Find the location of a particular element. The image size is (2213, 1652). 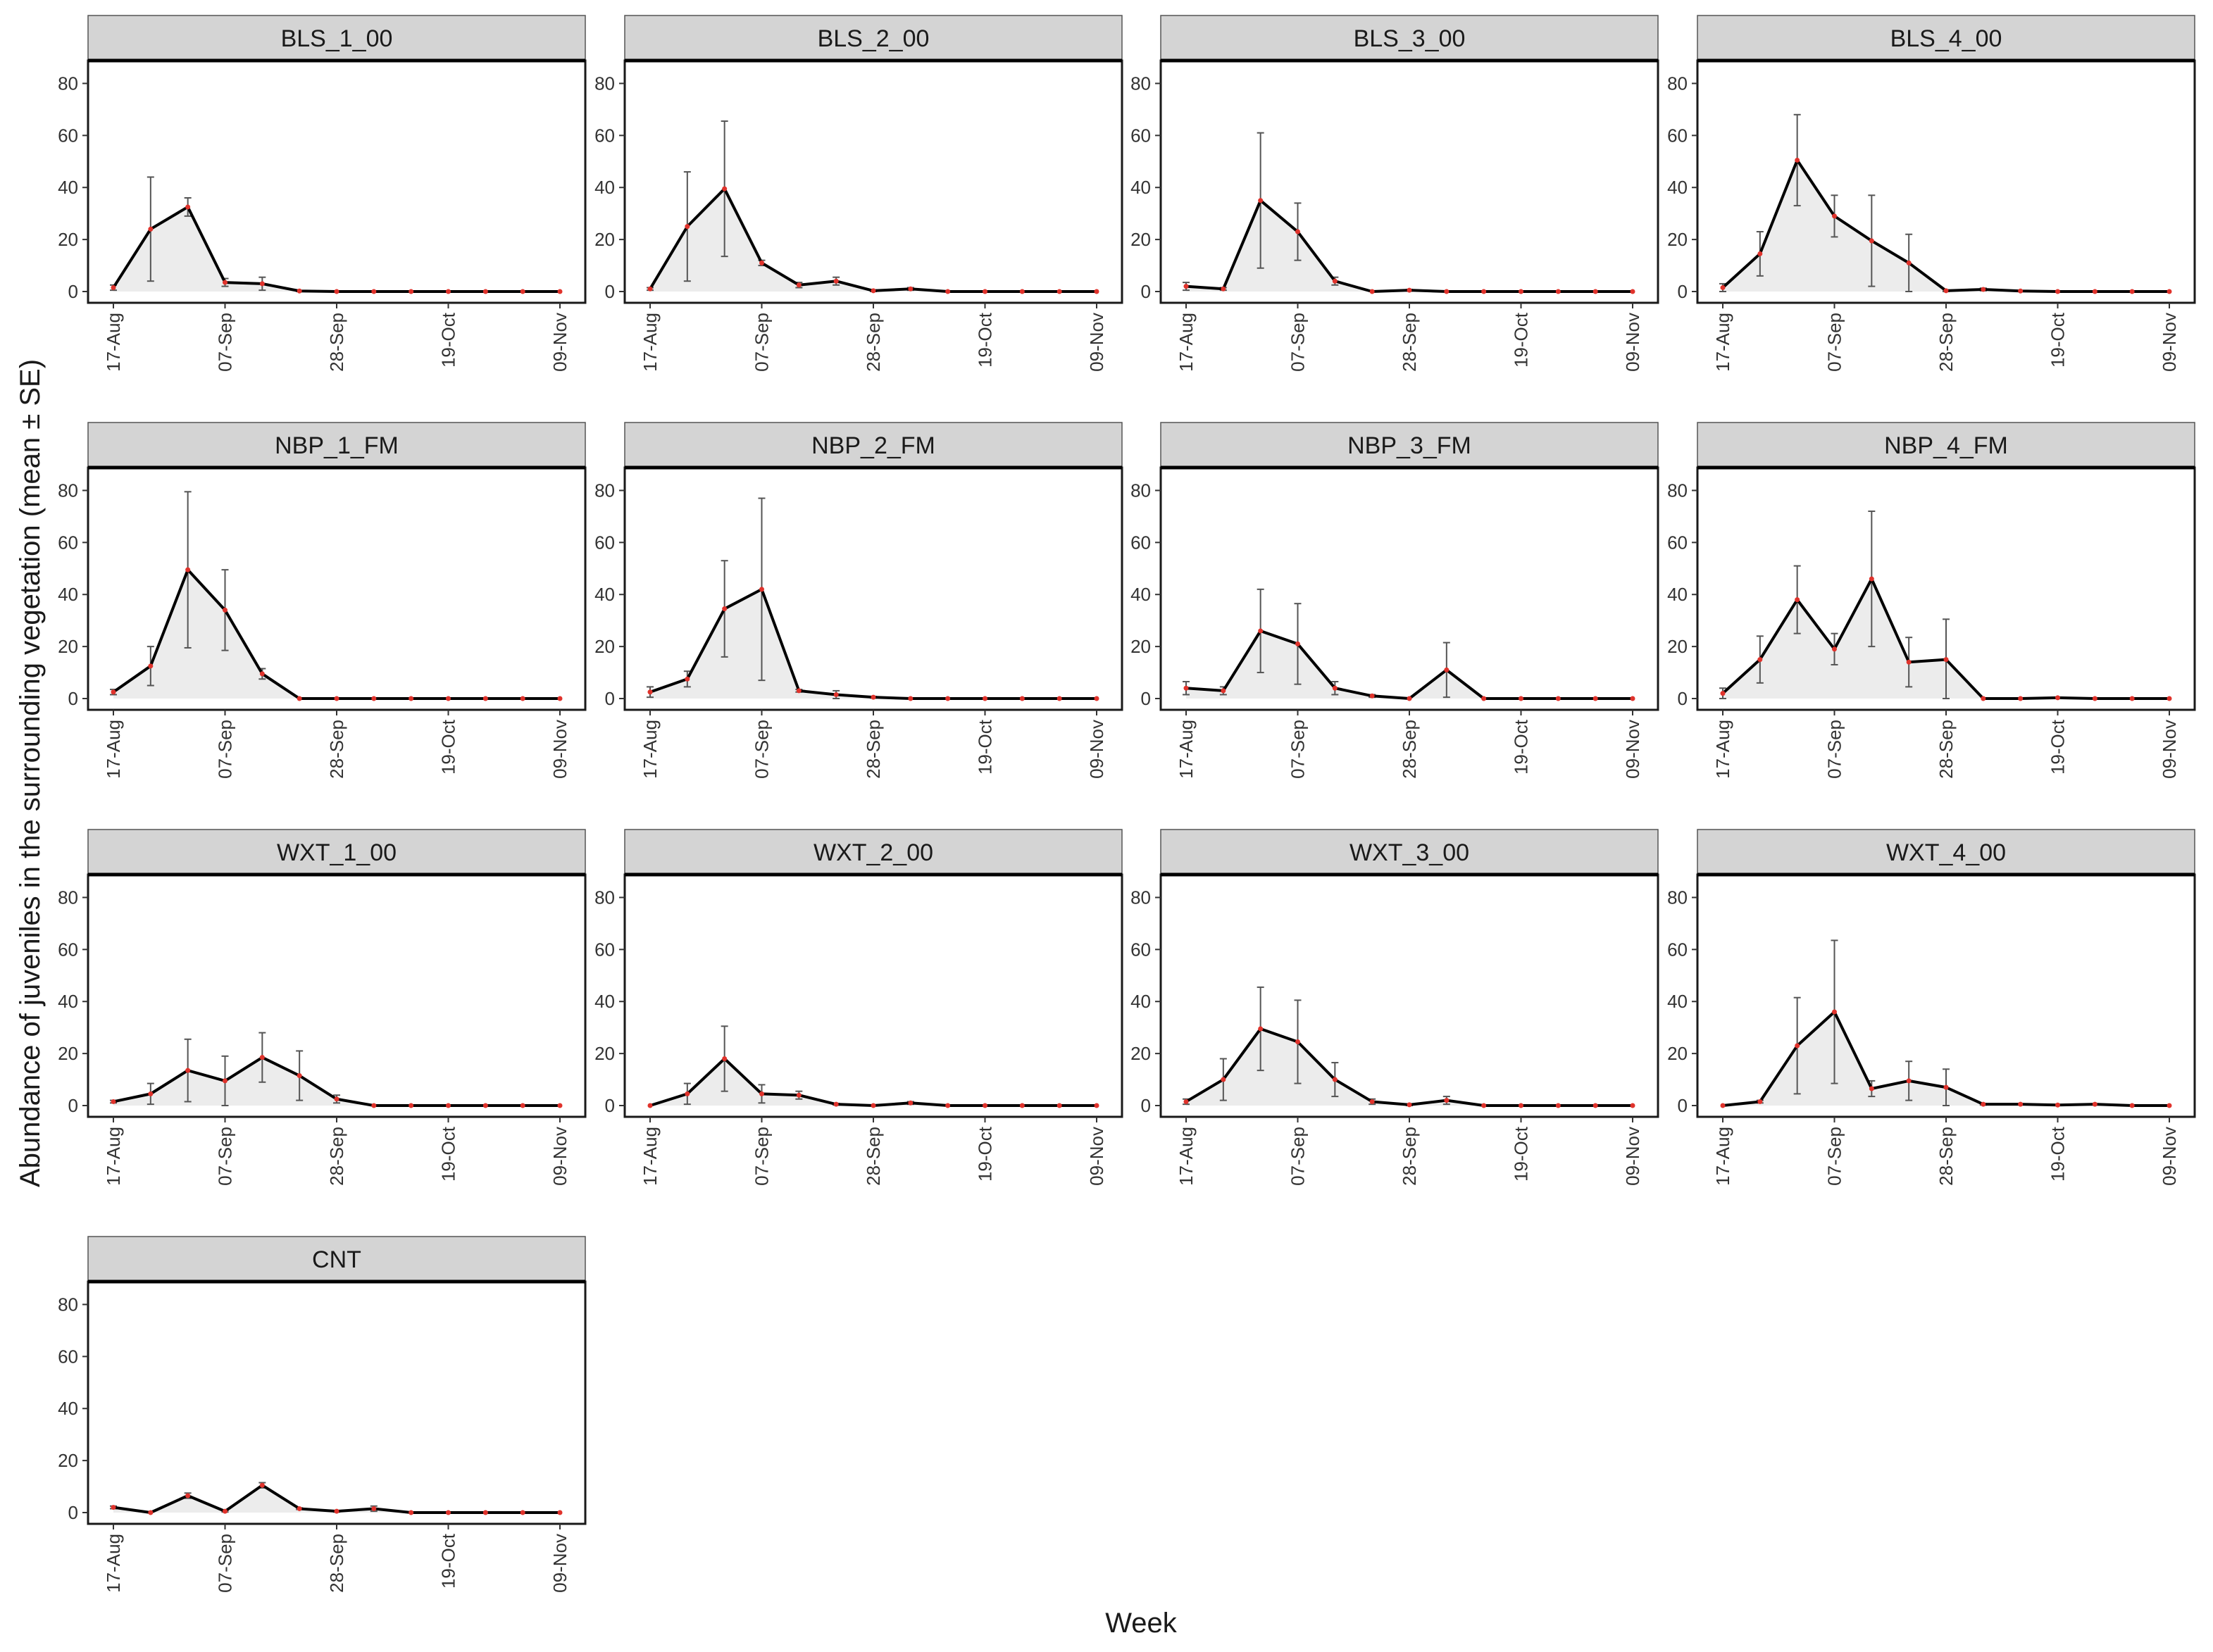

facet-strip-label: WXT_4_00 is located at coordinates (1946, 852).